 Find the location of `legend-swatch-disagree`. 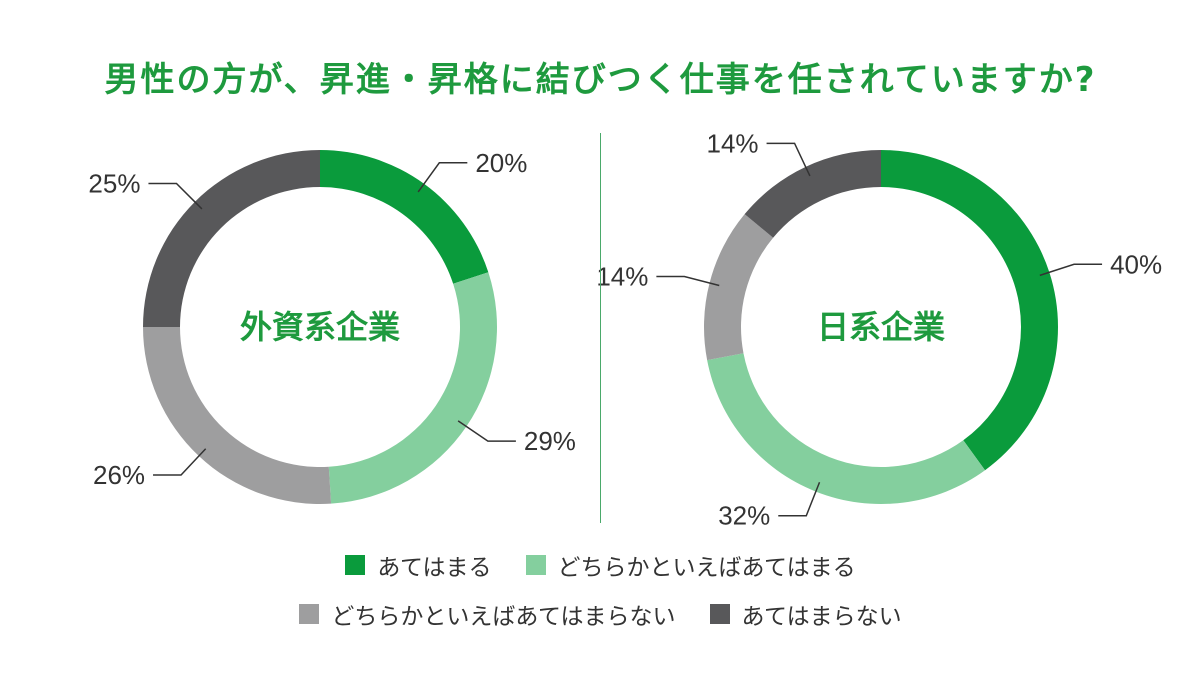

legend-swatch-disagree is located at coordinates (719, 614).